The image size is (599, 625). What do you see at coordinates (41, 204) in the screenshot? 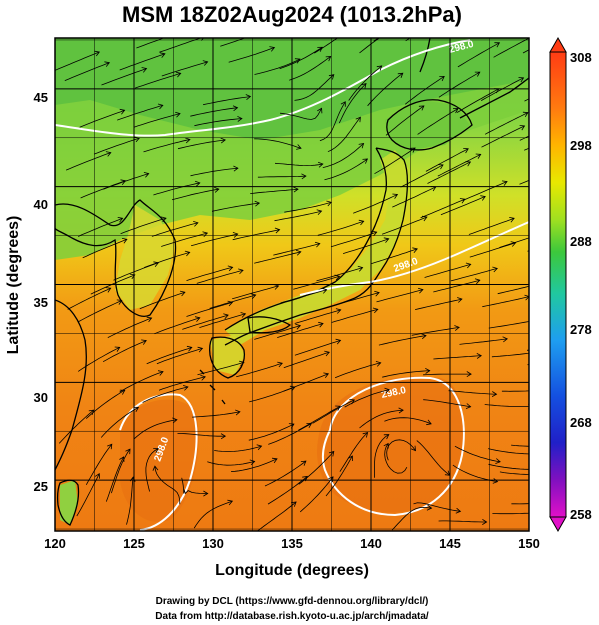
I see `y-tick-label: 40` at bounding box center [41, 204].